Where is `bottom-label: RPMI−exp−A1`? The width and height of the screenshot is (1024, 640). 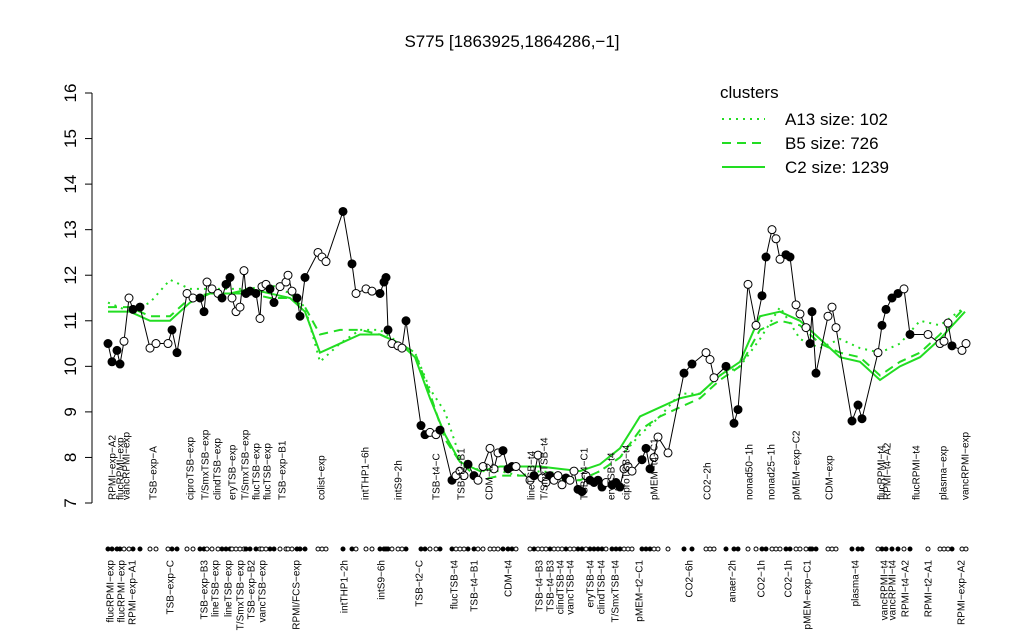 bottom-label: RPMI−exp−A1 is located at coordinates (133, 592).